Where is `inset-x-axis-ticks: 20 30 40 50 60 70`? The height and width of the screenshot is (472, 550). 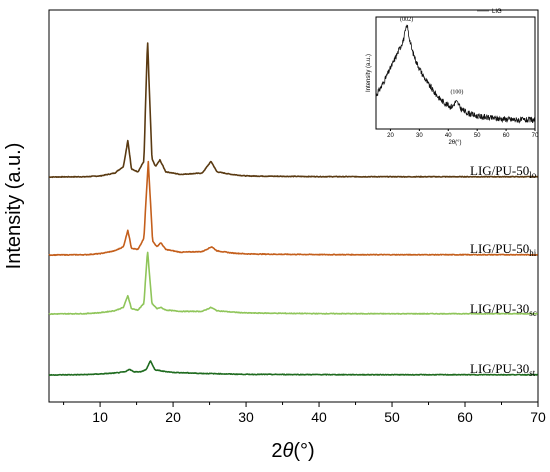 inset-x-axis-ticks: 20 30 40 50 60 70 is located at coordinates (463, 134).